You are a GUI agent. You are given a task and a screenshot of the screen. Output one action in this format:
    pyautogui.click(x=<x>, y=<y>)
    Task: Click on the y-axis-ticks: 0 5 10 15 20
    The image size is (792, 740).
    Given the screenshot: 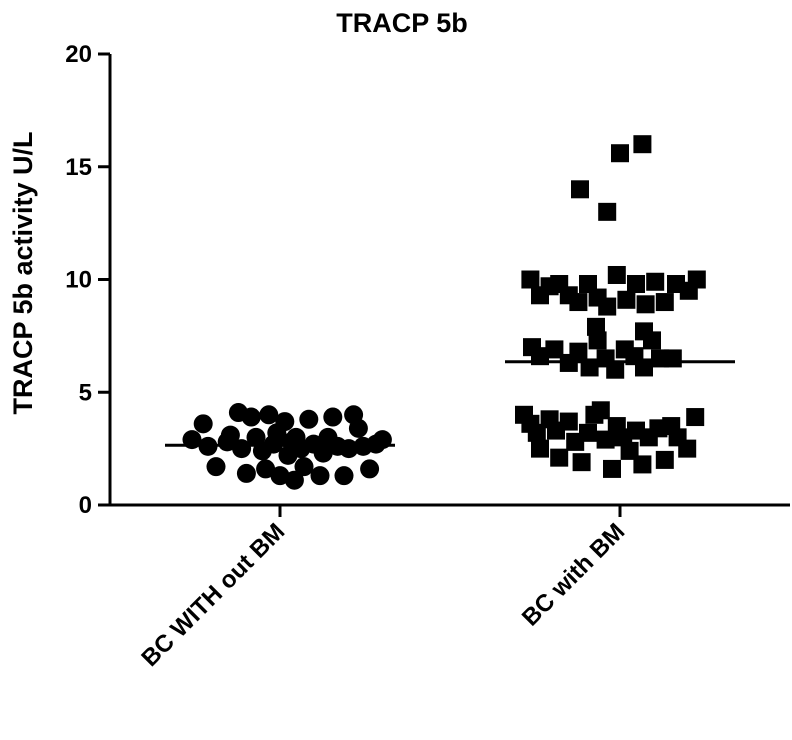 What is the action you would take?
    pyautogui.click(x=87, y=280)
    